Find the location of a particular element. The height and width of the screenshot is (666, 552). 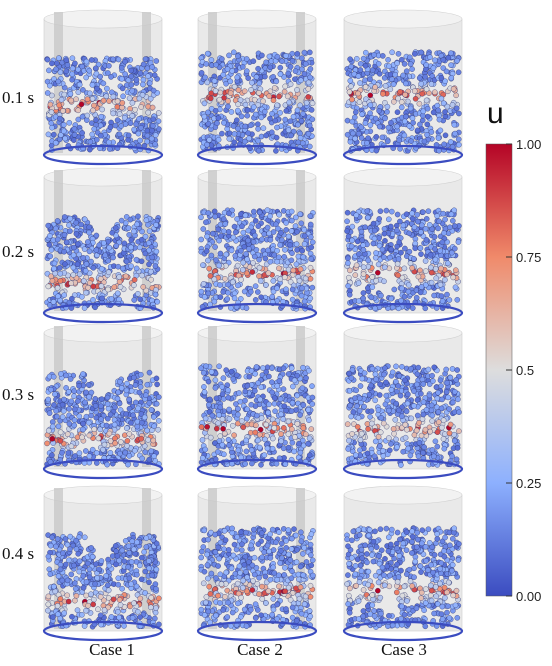

panel-row1-col3 is located at coordinates (403, 87).